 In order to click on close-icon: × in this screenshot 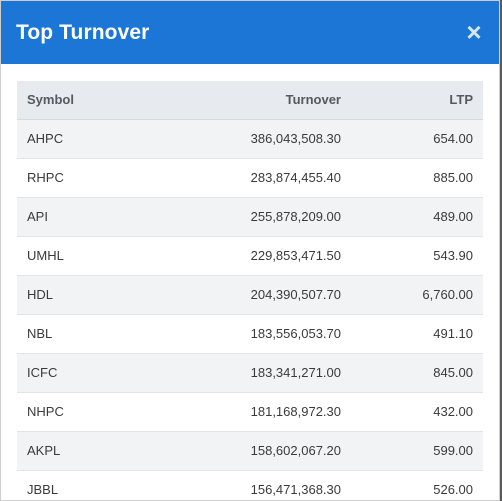, I will do `click(474, 32)`.